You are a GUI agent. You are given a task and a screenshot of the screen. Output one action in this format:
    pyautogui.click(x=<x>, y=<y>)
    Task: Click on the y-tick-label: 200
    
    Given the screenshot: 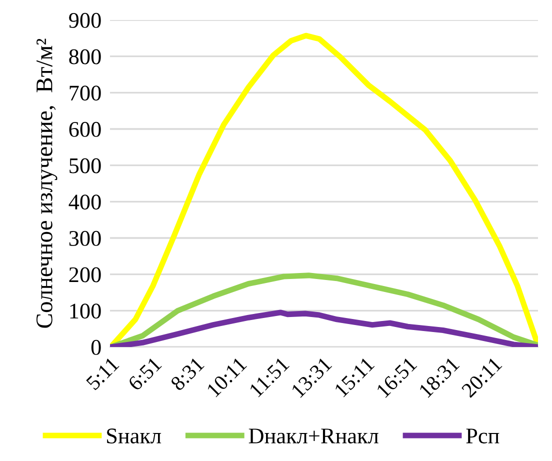 What is the action you would take?
    pyautogui.click(x=85, y=274)
    